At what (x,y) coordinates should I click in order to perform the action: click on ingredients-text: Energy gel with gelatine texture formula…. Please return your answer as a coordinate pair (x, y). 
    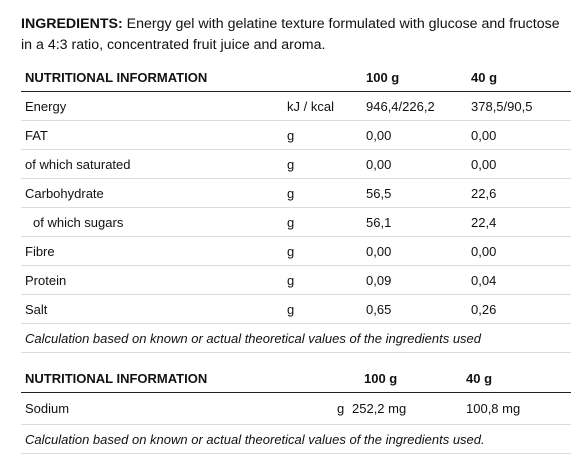
    Looking at the image, I should click on (290, 34).